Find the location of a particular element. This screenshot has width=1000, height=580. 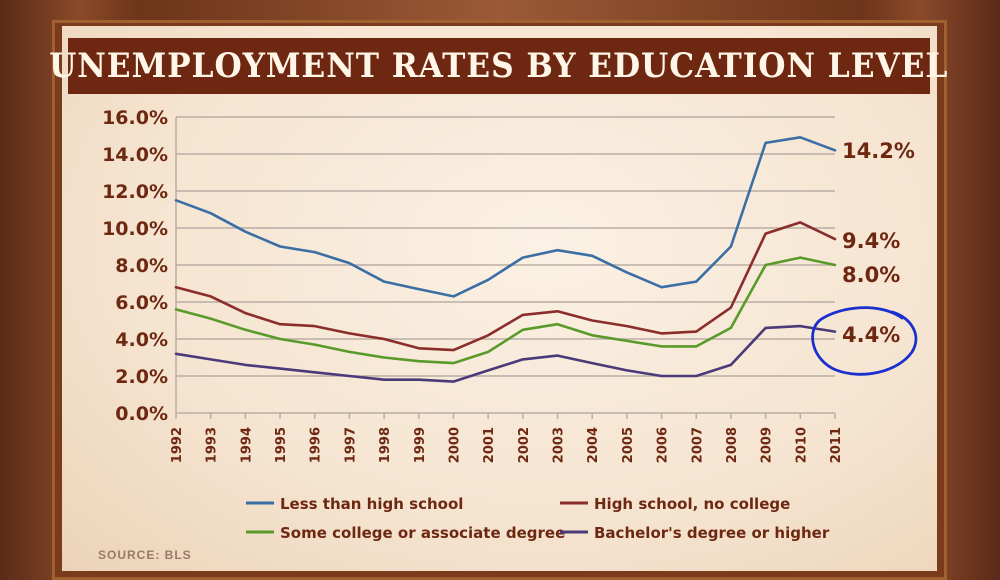

y-tick-label: 16.0% is located at coordinates (135, 118).